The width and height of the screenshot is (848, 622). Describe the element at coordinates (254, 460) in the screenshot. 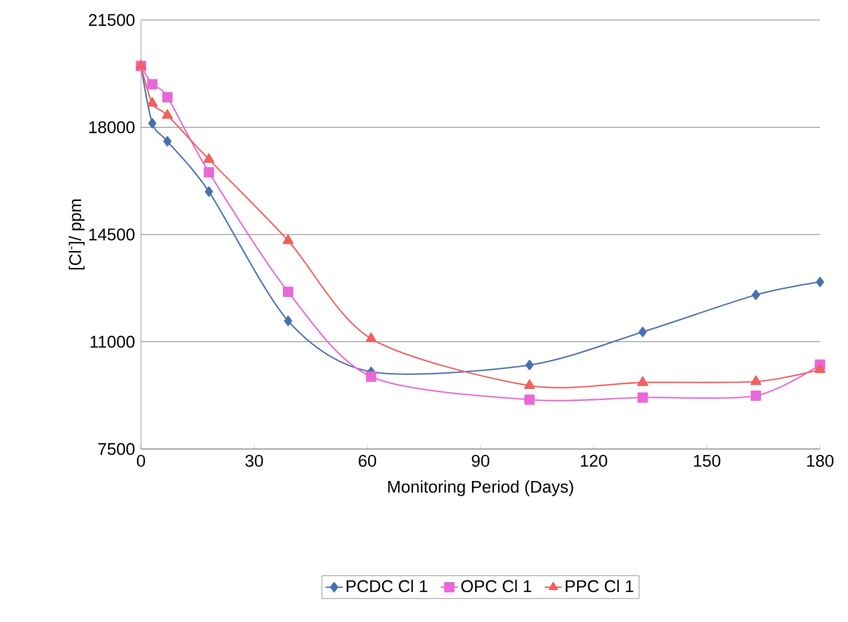

I see `x-tick-label: 30` at that location.